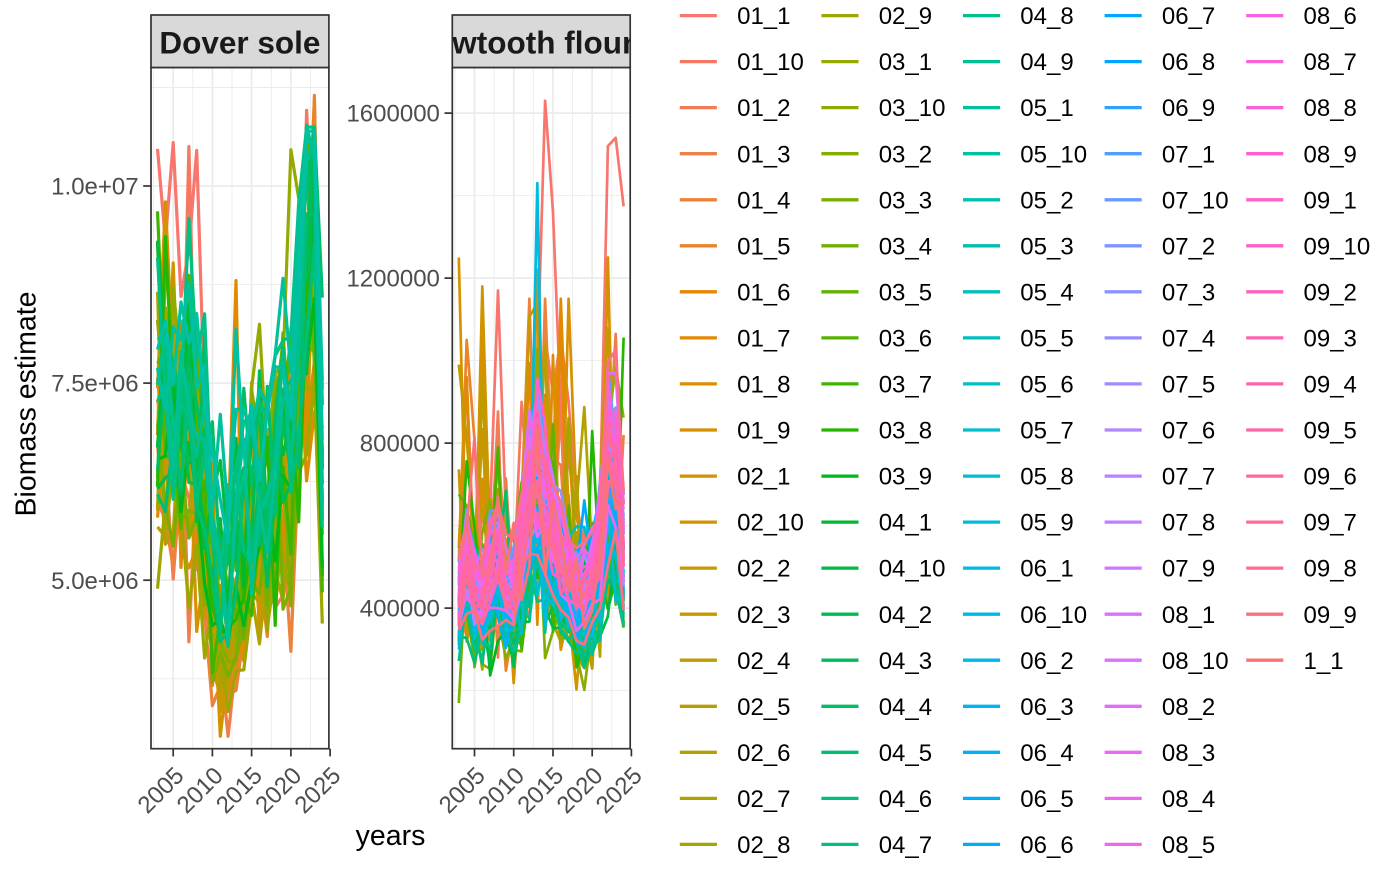 This screenshot has width=1400, height=871. What do you see at coordinates (763, 16) in the screenshot?
I see `svg-text: 01_1` at bounding box center [763, 16].